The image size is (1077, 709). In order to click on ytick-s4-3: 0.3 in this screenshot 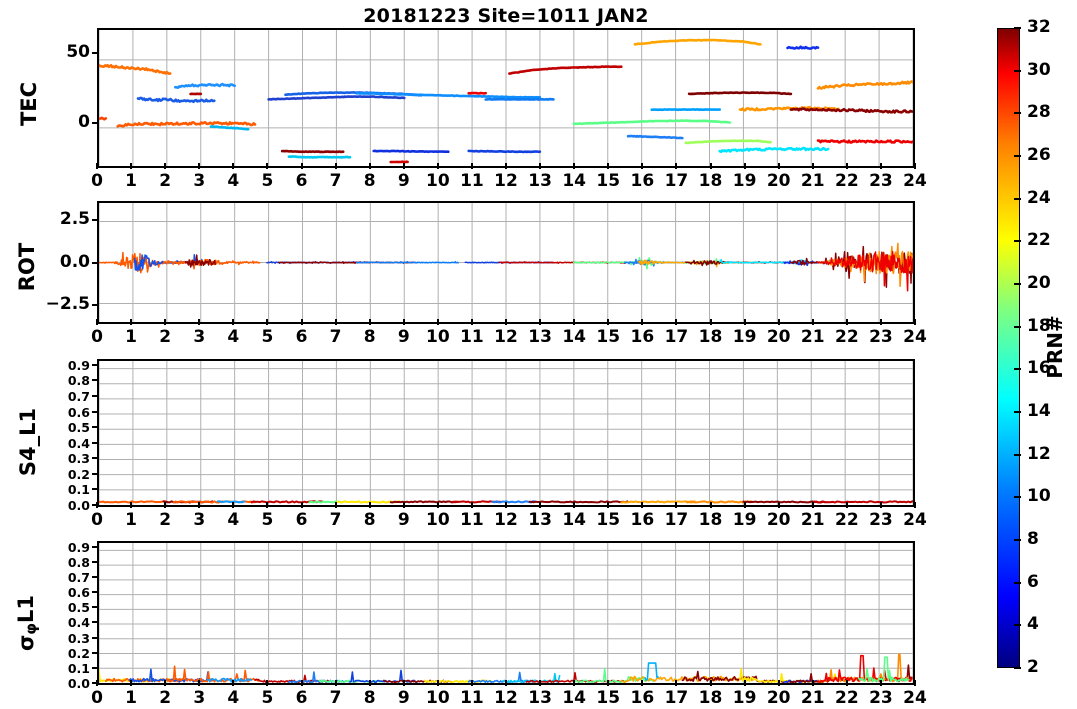, I will do `click(78, 459)`.